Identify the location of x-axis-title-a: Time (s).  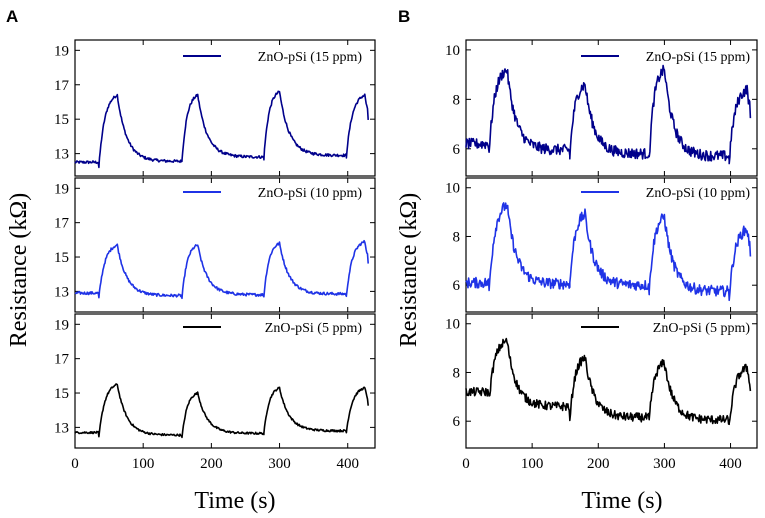
(234, 501).